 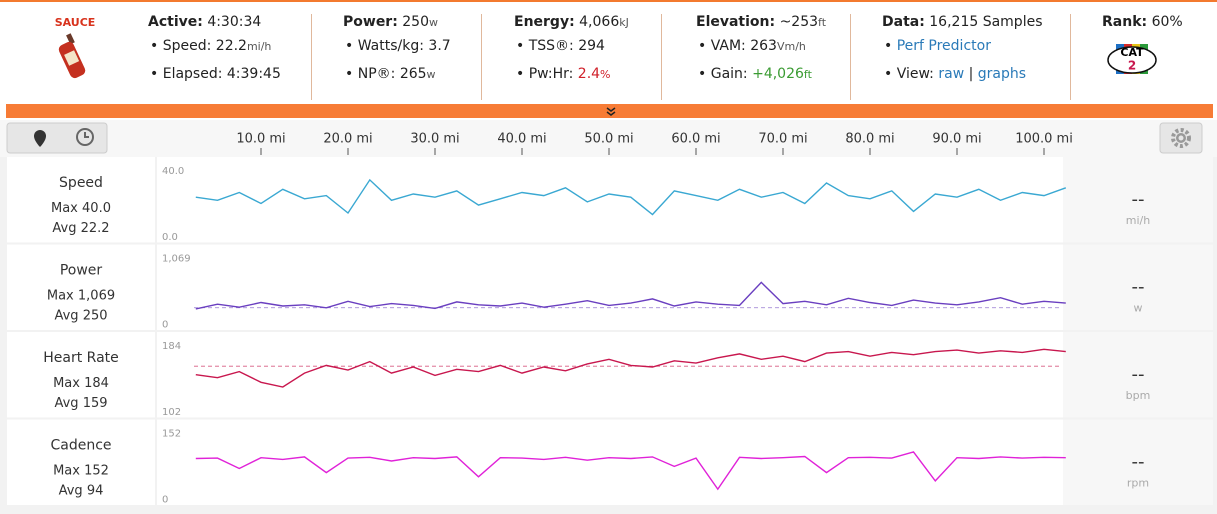 What do you see at coordinates (869, 139) in the screenshot?
I see `x-tick-label: 80.0 mi` at bounding box center [869, 139].